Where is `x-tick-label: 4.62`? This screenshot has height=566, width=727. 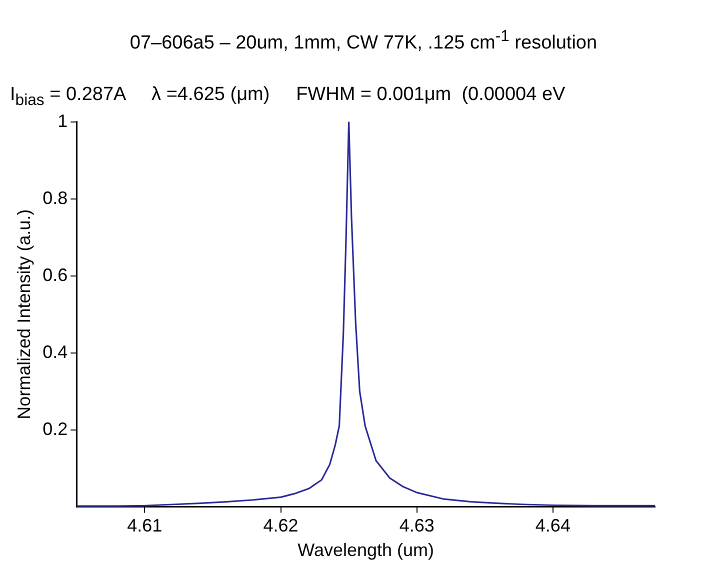 x-tick-label: 4.62 is located at coordinates (280, 526).